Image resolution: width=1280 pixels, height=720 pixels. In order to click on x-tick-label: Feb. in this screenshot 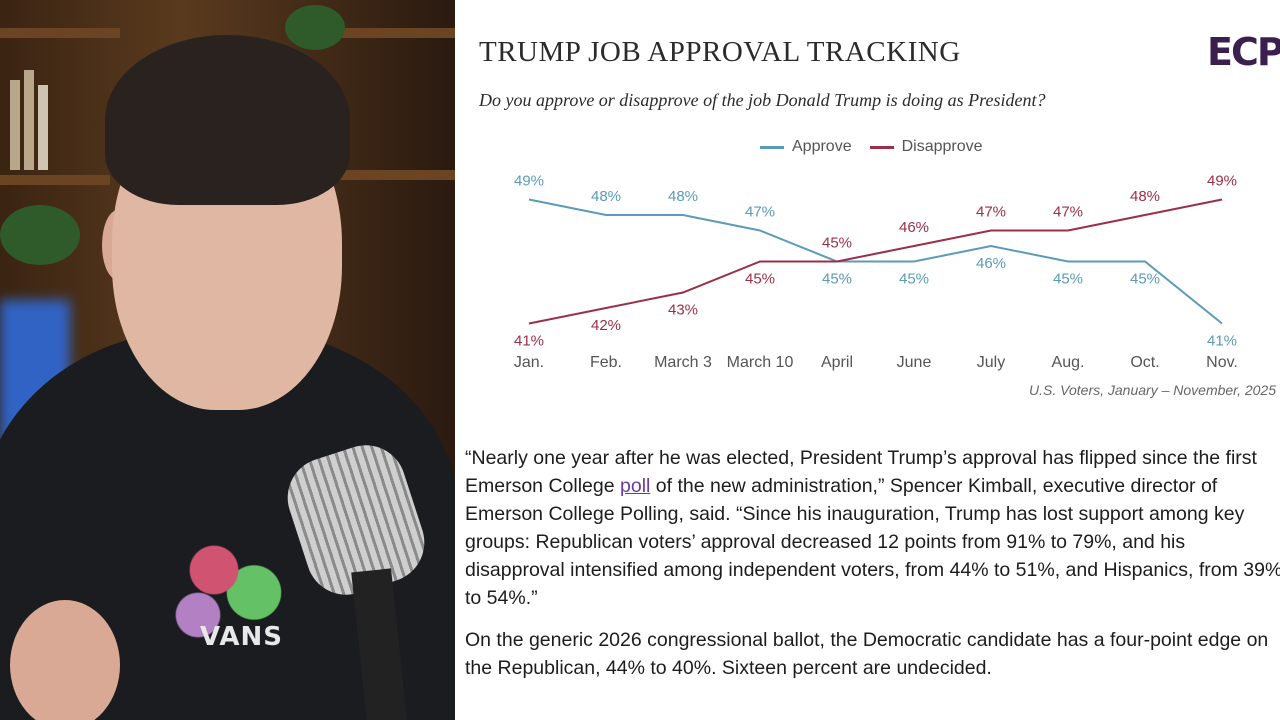, I will do `click(606, 362)`.